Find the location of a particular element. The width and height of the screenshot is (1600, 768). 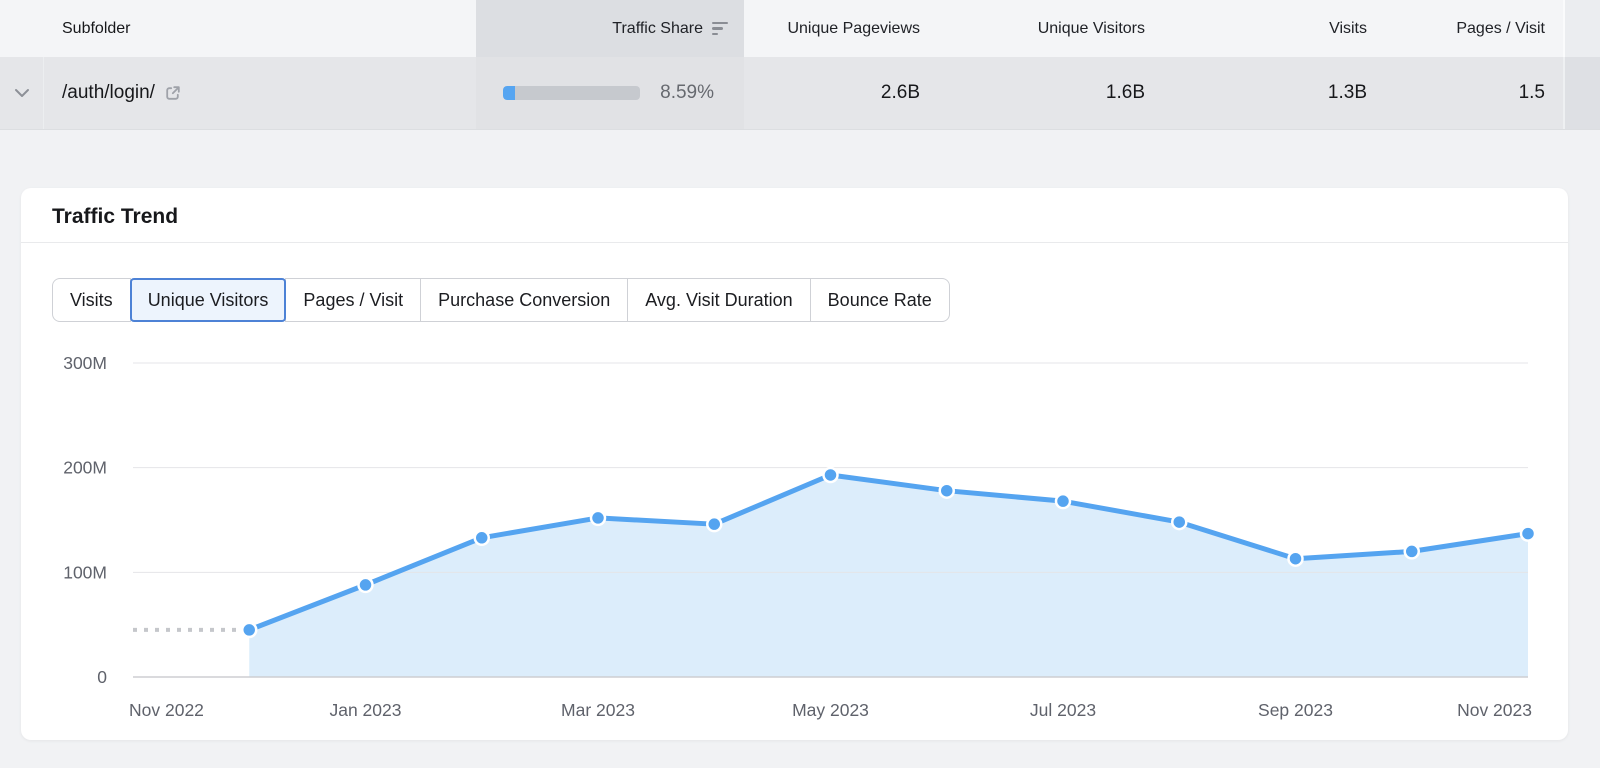

card-title: Traffic Trend is located at coordinates (115, 216).